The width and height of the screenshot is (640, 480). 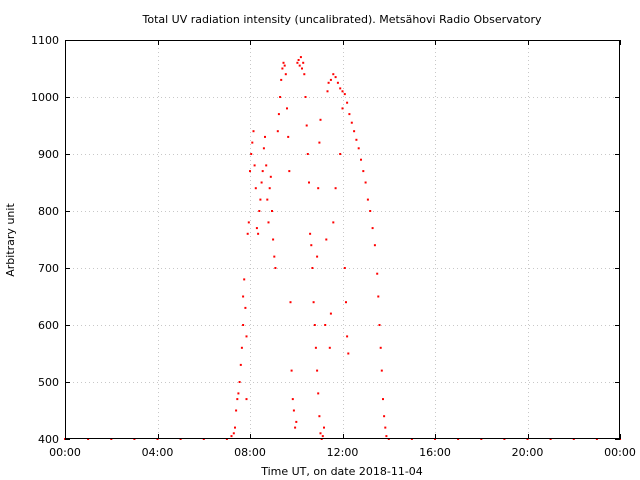 What do you see at coordinates (45, 40) in the screenshot?
I see `y-tick-label: 1100` at bounding box center [45, 40].